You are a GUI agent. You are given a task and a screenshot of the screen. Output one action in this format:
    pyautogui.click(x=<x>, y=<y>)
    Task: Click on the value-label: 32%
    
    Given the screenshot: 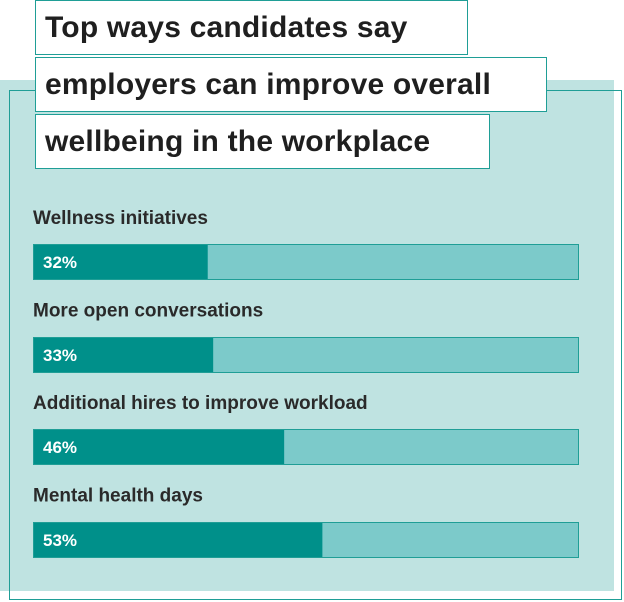 What is the action you would take?
    pyautogui.click(x=60, y=262)
    